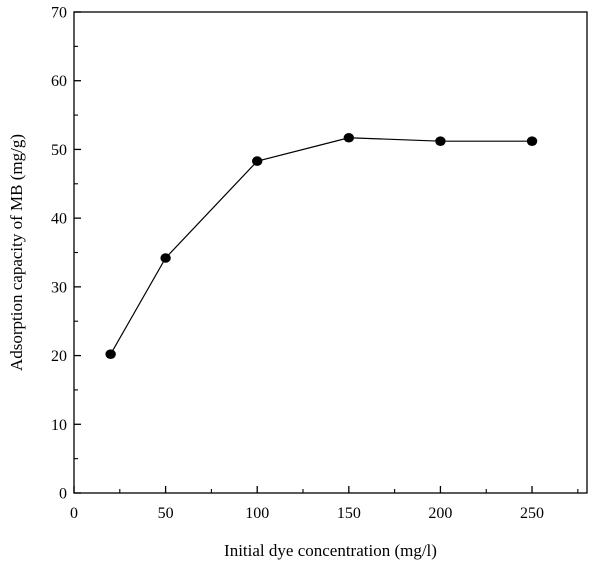 Image resolution: width=600 pixels, height=566 pixels. What do you see at coordinates (59, 425) in the screenshot?
I see `y-tick-label-10: 10` at bounding box center [59, 425].